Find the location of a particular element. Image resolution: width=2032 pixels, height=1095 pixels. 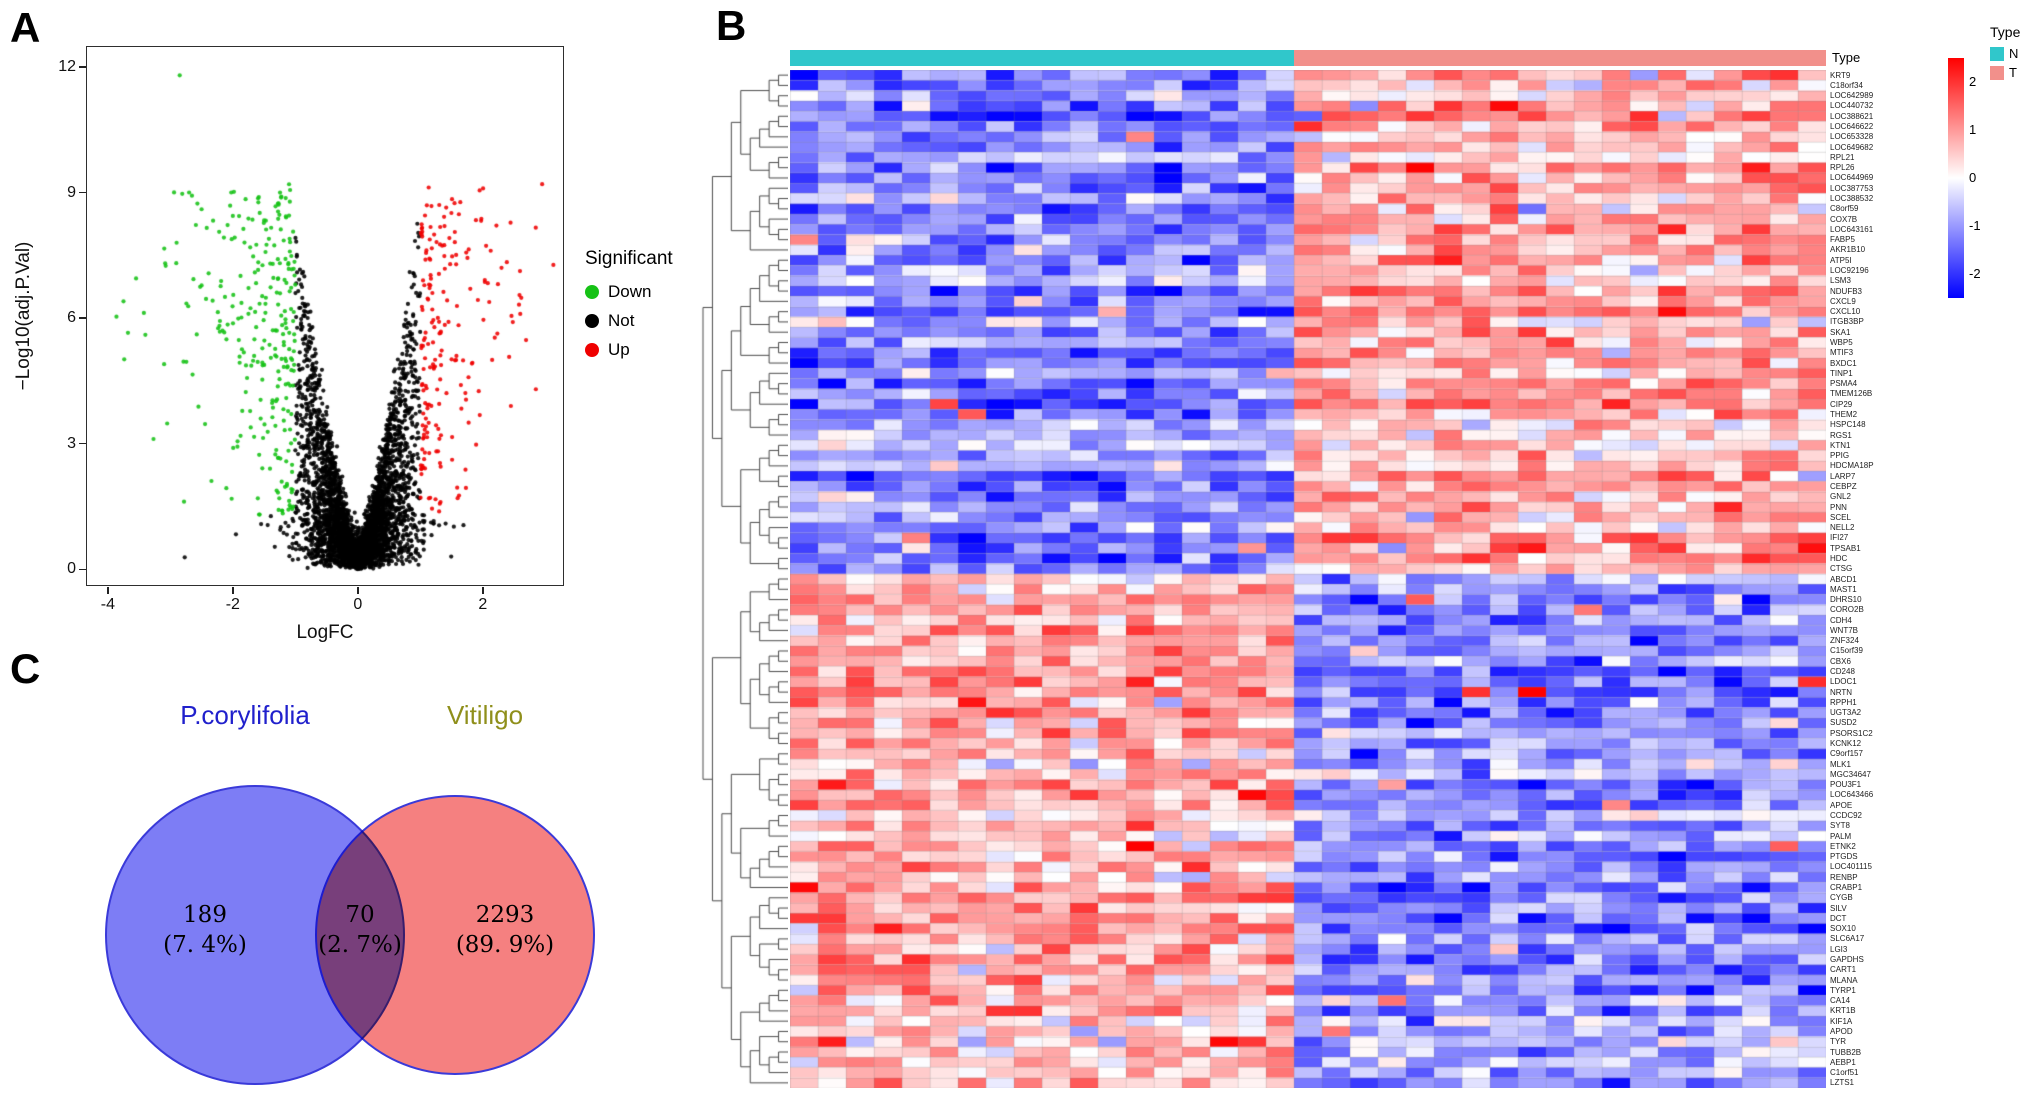

heatmap-row-label: AEBP1 is located at coordinates (1843, 1062).